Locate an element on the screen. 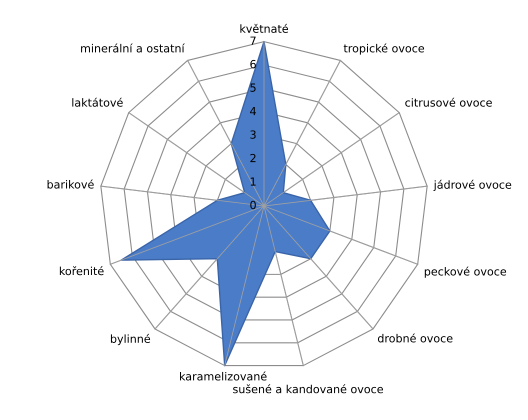  y-tick-label: 1 is located at coordinates (253, 181).